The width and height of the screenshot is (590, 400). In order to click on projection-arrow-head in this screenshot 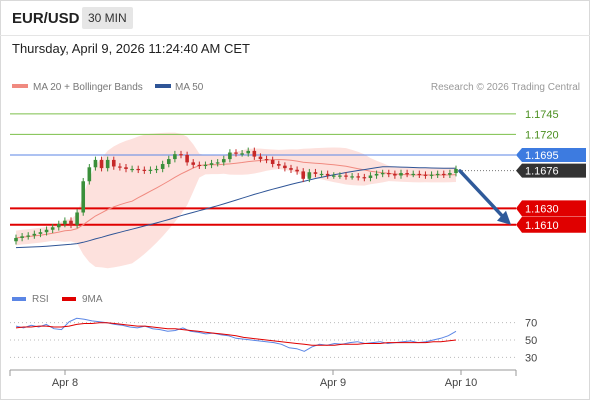, I will do `click(504, 217)`.